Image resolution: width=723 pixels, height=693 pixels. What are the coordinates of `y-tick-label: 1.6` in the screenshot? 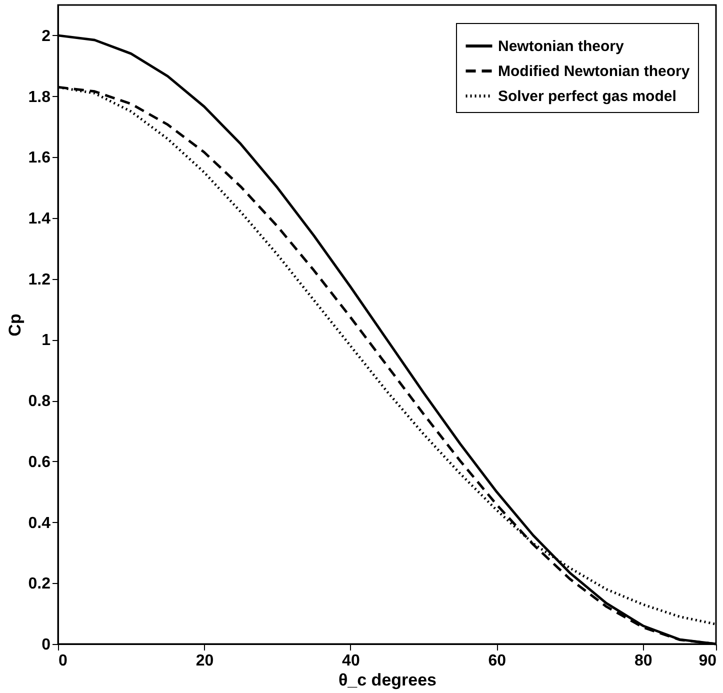 It's located at (39, 158).